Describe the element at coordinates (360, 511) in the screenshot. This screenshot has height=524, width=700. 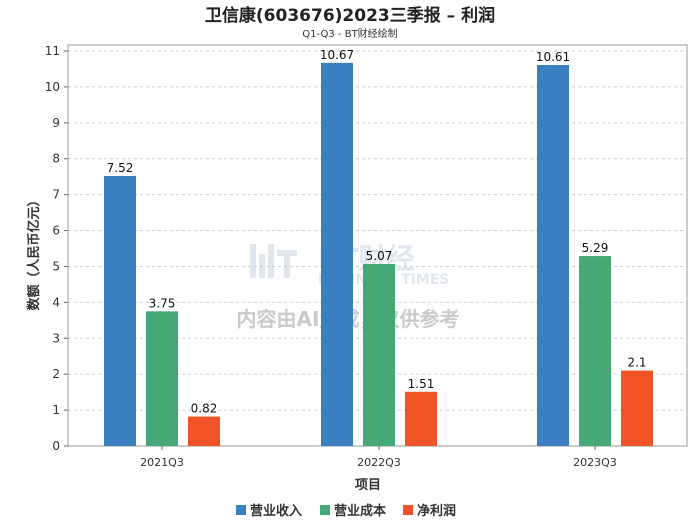
I see `legend-label: 营业成本` at that location.